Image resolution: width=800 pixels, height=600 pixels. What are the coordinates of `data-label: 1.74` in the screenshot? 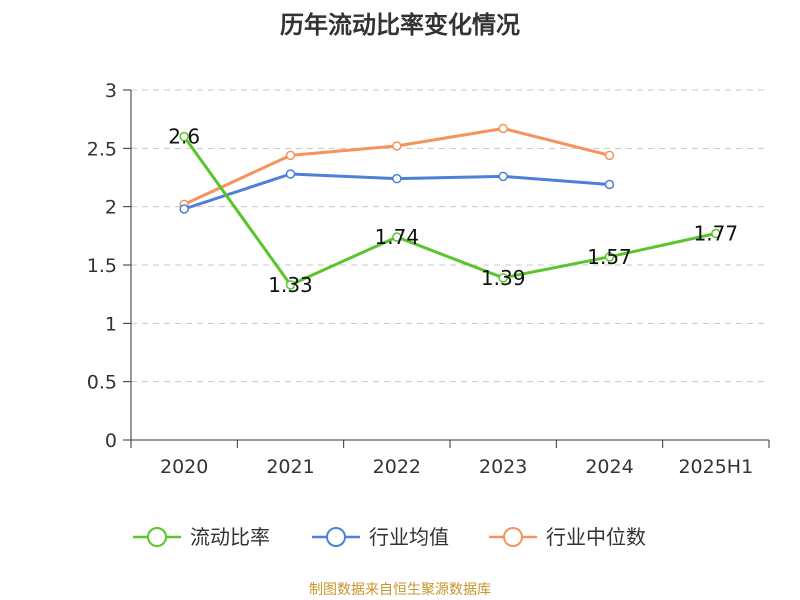 It's located at (397, 237).